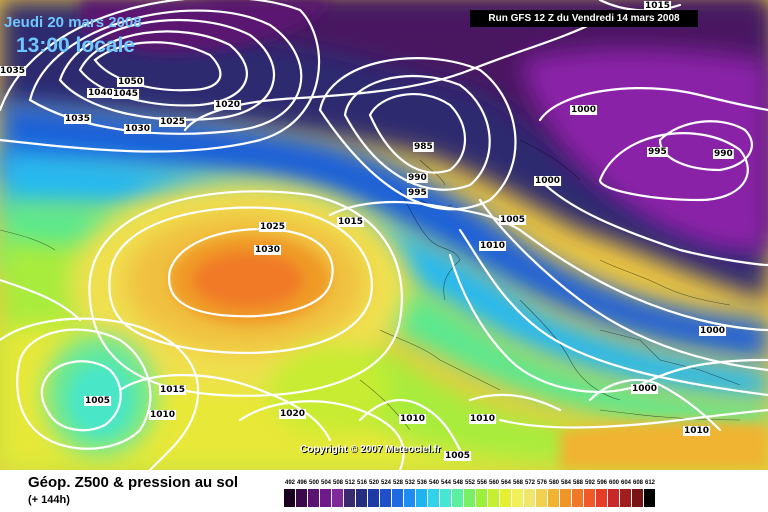 Image resolution: width=768 pixels, height=512 pixels. Describe the element at coordinates (625, 483) in the screenshot. I see `legend-label: 604` at that location.